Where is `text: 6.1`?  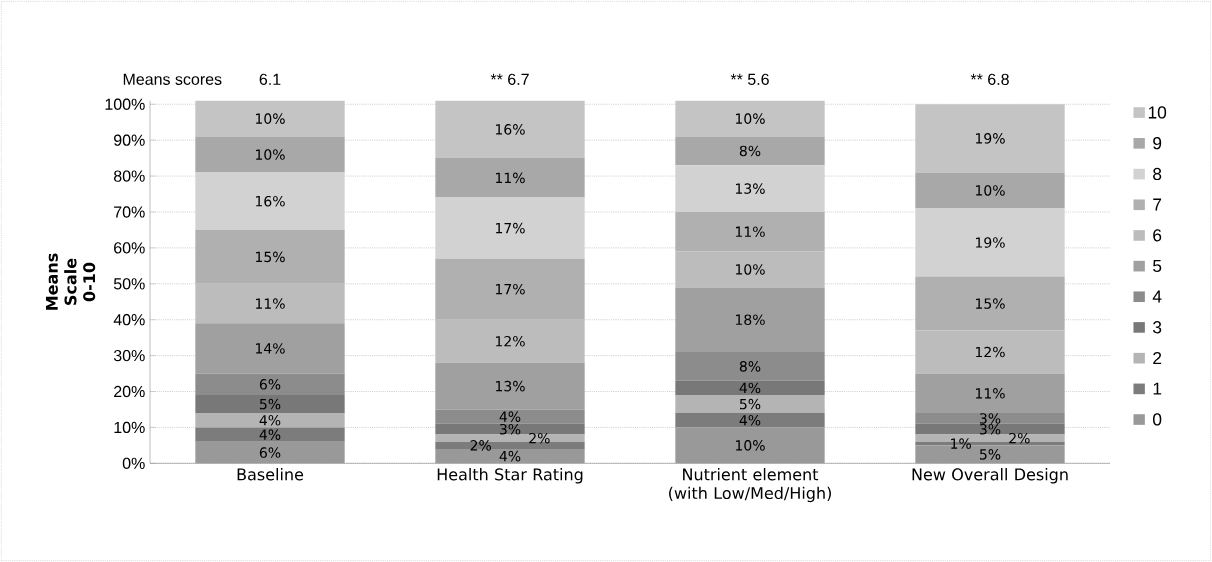
text: 6.1 is located at coordinates (270, 79).